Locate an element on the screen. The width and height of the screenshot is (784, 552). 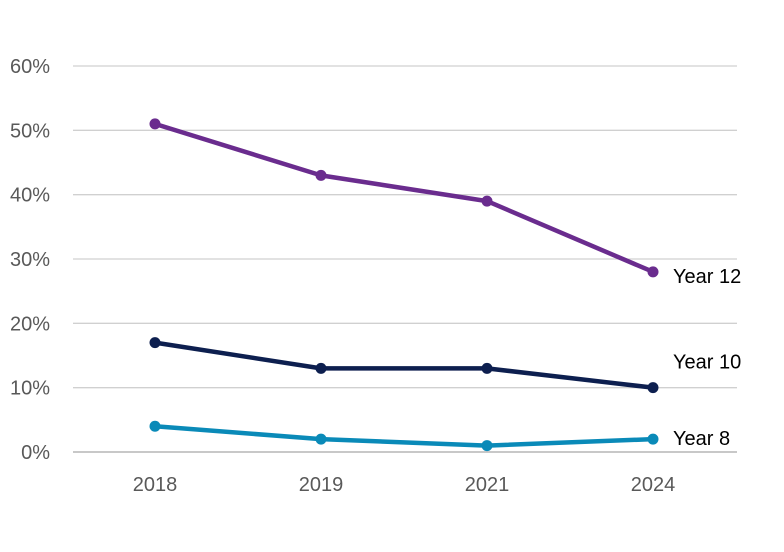
series-label-year-10: Year 10 is located at coordinates (707, 363).